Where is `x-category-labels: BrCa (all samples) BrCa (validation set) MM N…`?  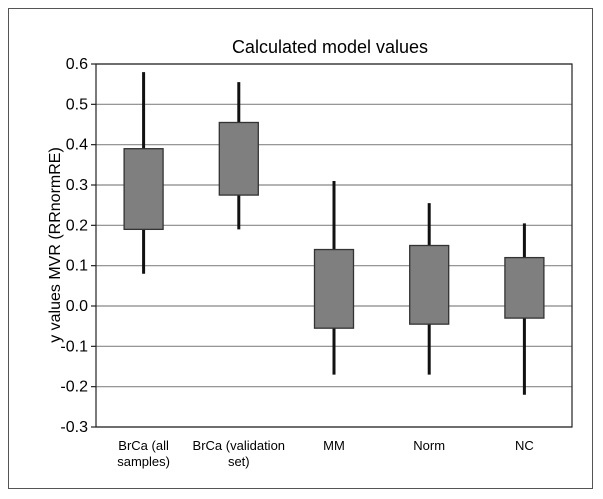
x-category-labels: BrCa (all samples) BrCa (validation set) MM N… is located at coordinates (325, 453).